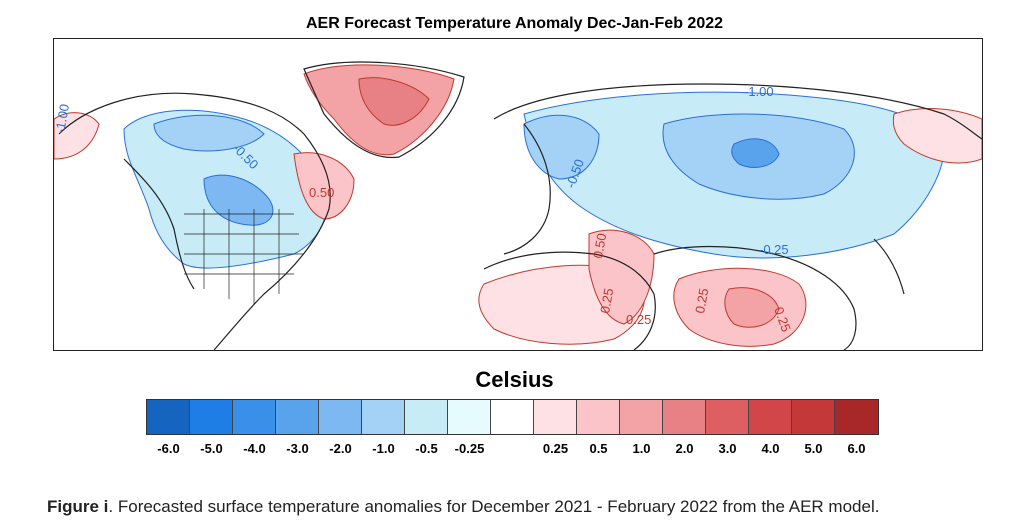 The height and width of the screenshot is (529, 1029). What do you see at coordinates (168, 448) in the screenshot?
I see `colorbar-tick-label: -6.0` at bounding box center [168, 448].